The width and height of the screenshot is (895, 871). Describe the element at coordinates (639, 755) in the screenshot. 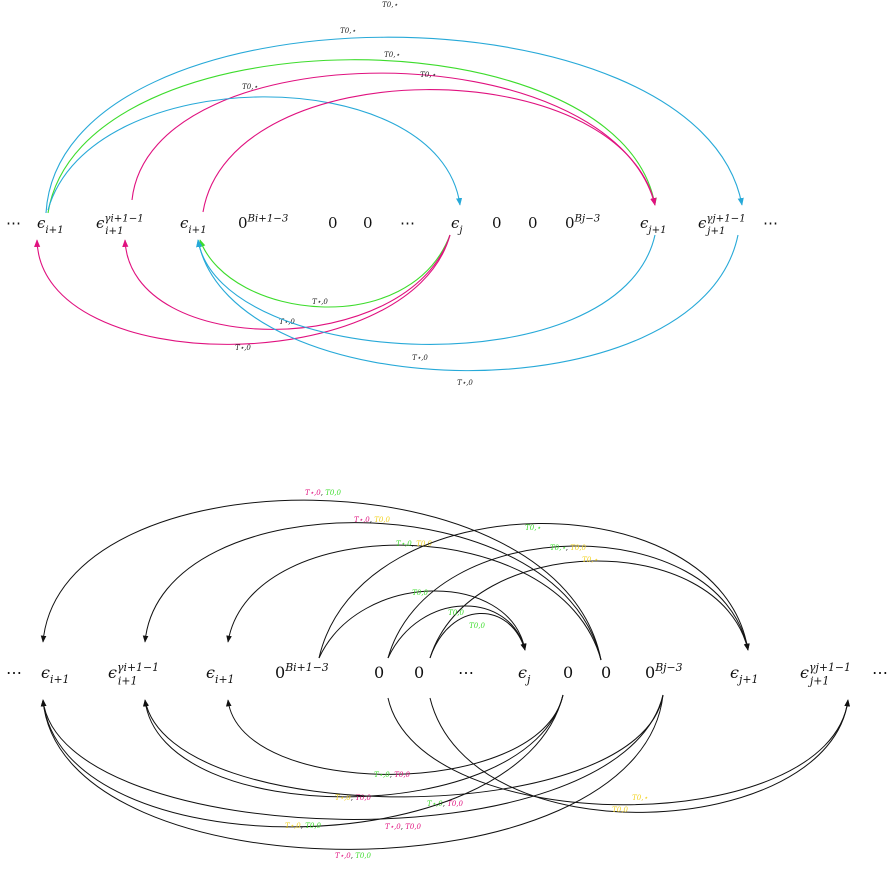

I see `bottom-arc: T0,0` at that location.